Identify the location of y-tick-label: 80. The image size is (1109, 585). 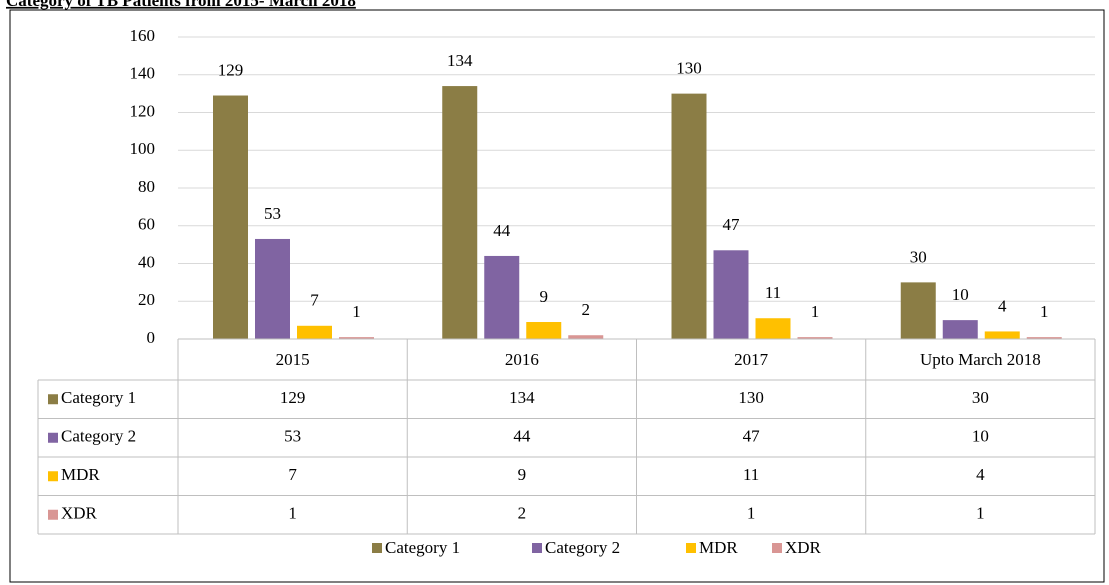
(146, 186).